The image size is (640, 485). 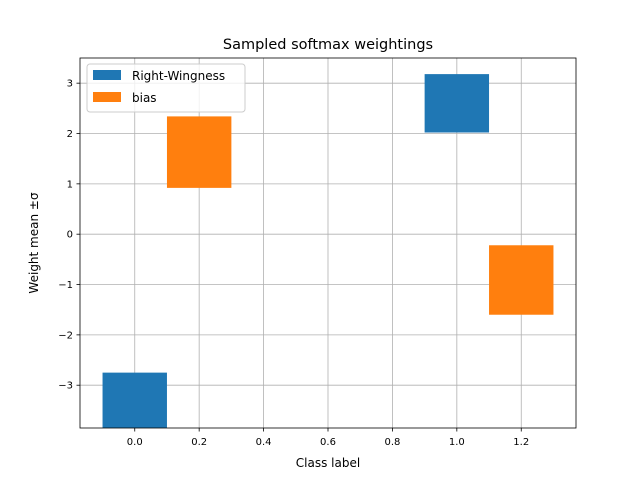 What do you see at coordinates (34, 243) in the screenshot?
I see `y-axis-label: Weight mean ±σ` at bounding box center [34, 243].